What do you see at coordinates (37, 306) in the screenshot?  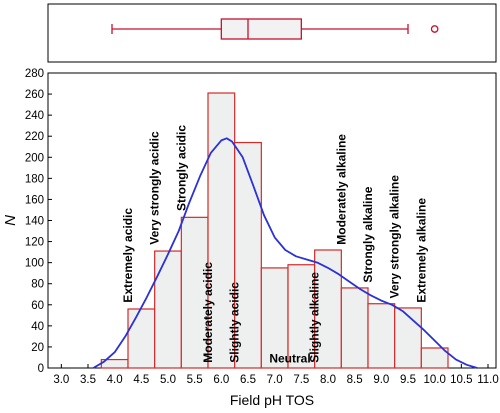 I see `y-tick-label: 60` at bounding box center [37, 306].